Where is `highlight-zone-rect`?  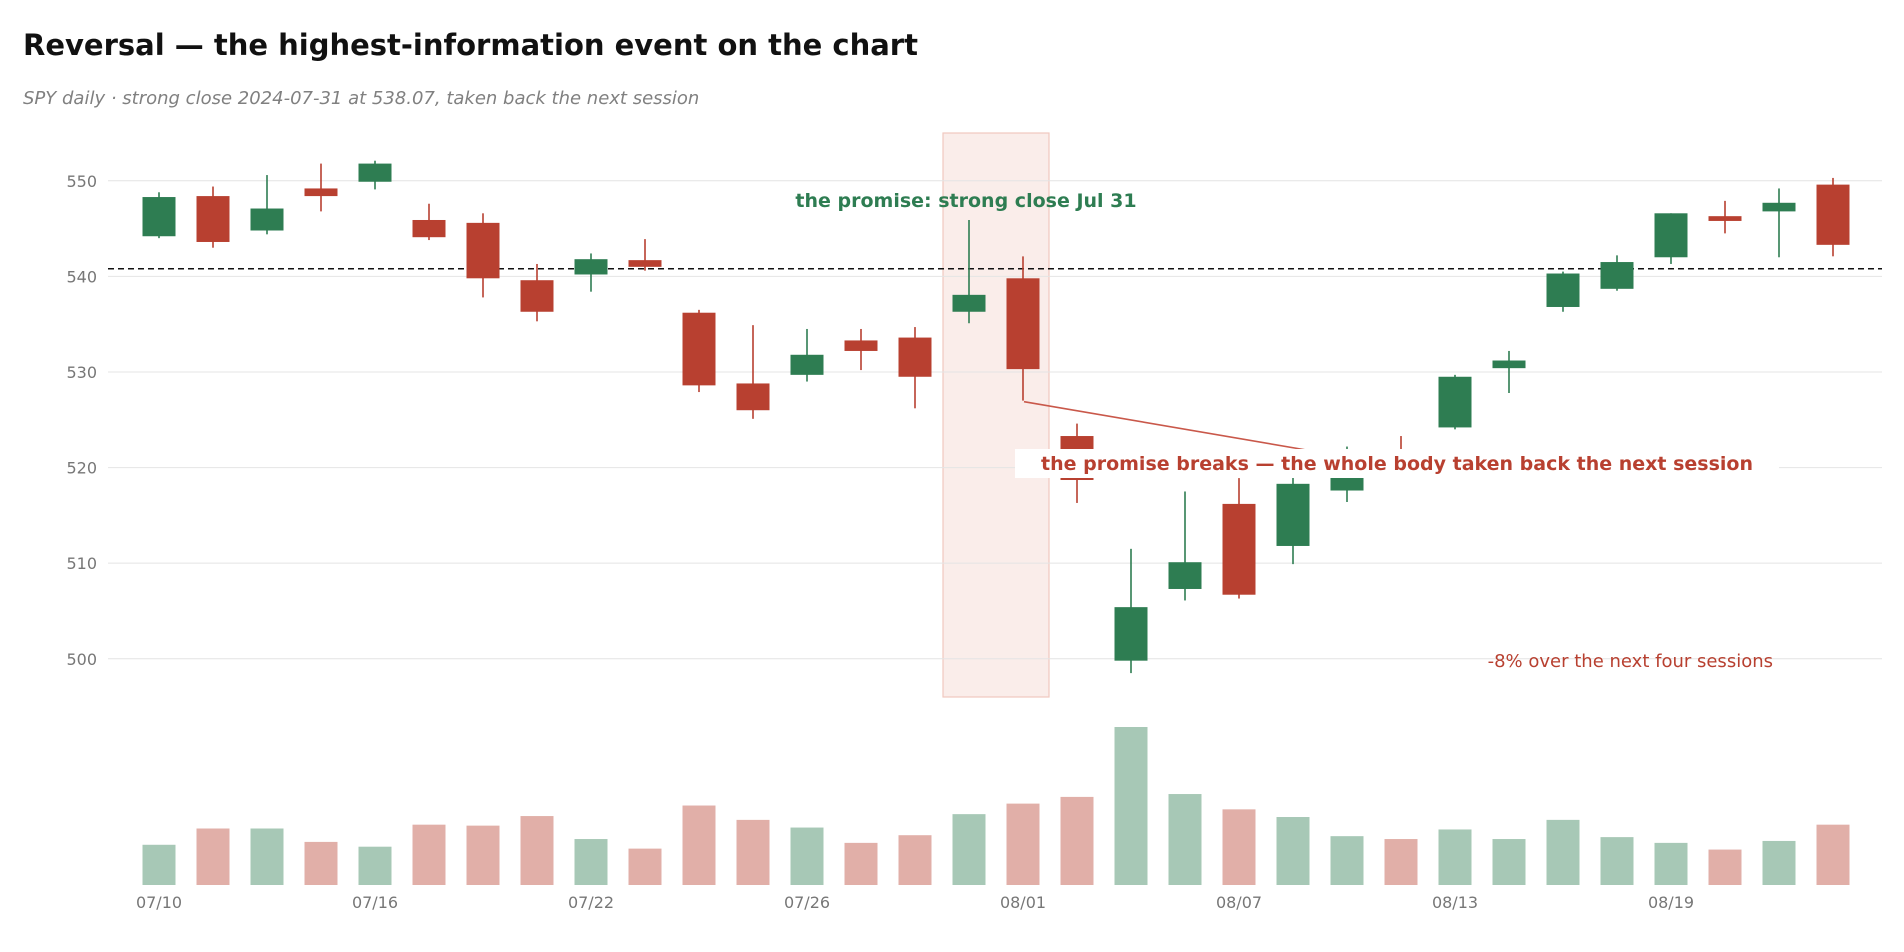
highlight-zone-rect is located at coordinates (996, 415).